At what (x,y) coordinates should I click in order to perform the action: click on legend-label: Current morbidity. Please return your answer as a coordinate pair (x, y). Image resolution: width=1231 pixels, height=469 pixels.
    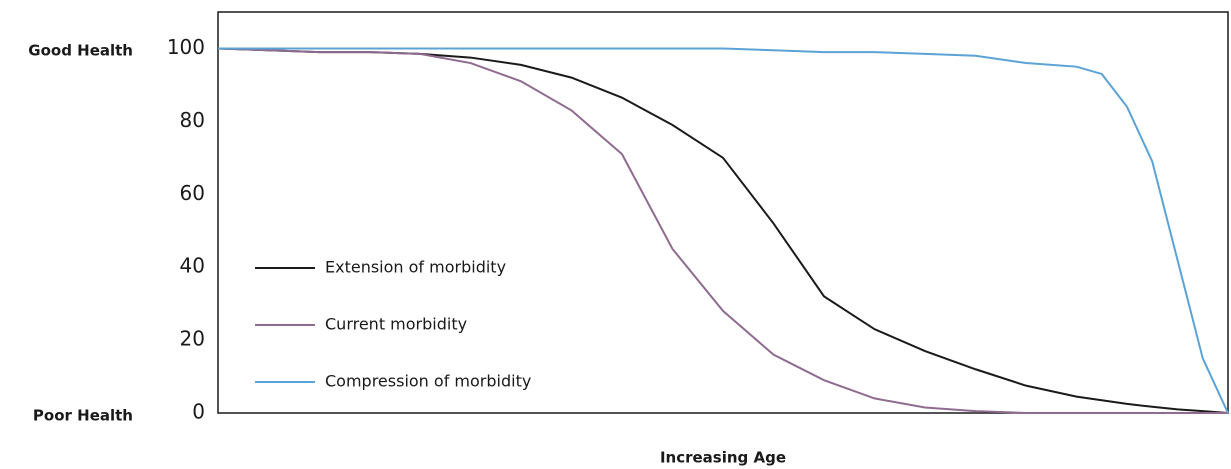
    Looking at the image, I should click on (396, 324).